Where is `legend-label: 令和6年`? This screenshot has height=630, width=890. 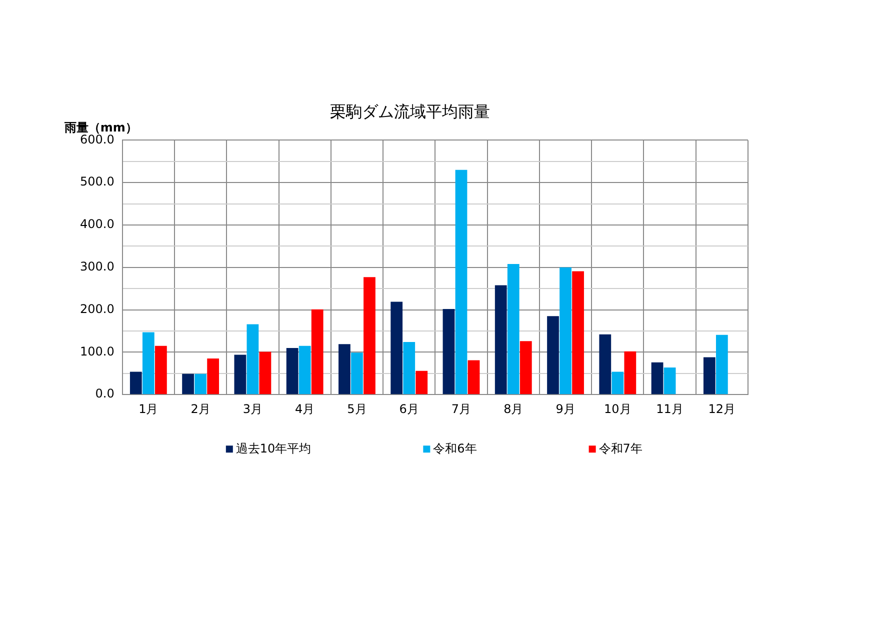
legend-label: 令和6年 is located at coordinates (455, 449).